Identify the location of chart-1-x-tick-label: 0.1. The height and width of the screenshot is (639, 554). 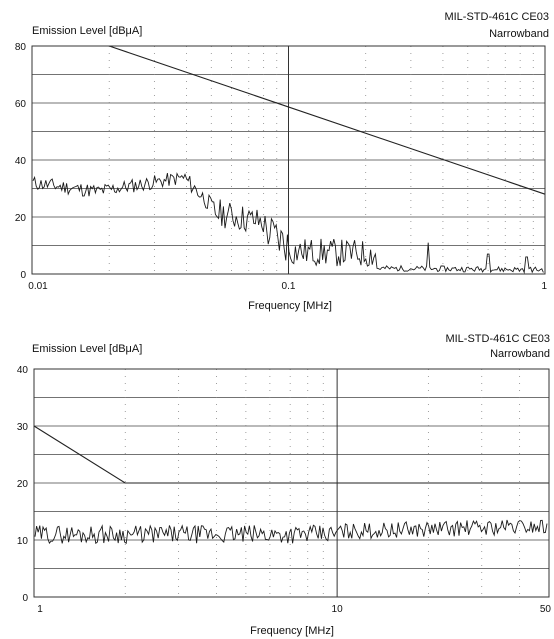
(289, 286).